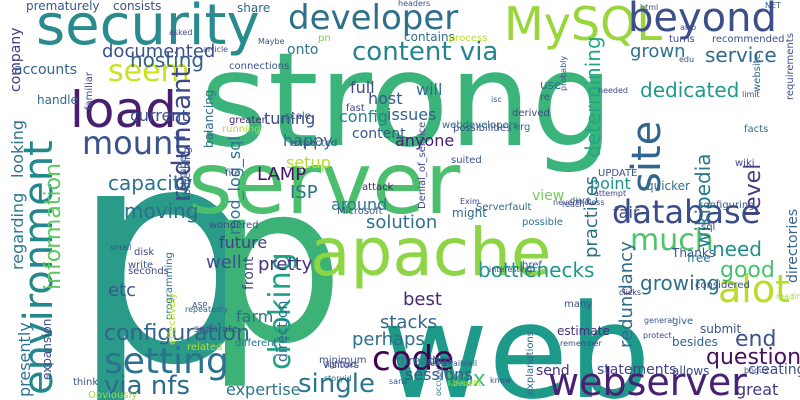  Describe the element at coordinates (362, 87) in the screenshot. I see `cloud-word: full` at that location.